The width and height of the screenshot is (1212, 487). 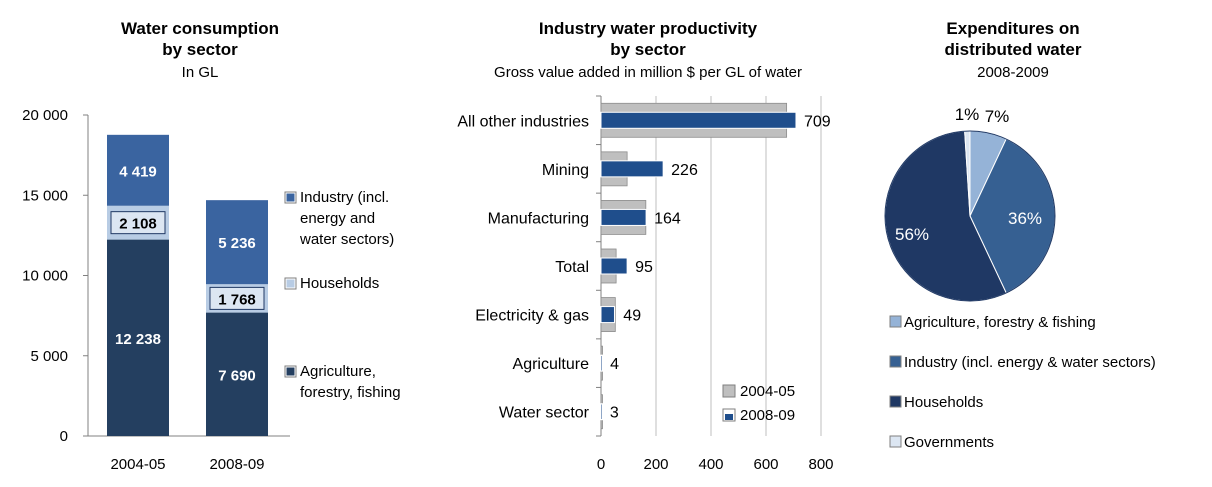 I want to click on chart1-y-tick-label: 20 000, so click(x=45, y=115).